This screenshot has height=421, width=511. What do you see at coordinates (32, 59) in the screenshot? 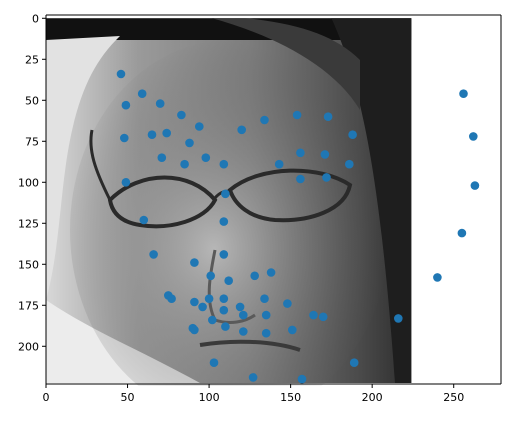
I see `y-tick-label: 25` at bounding box center [32, 59].